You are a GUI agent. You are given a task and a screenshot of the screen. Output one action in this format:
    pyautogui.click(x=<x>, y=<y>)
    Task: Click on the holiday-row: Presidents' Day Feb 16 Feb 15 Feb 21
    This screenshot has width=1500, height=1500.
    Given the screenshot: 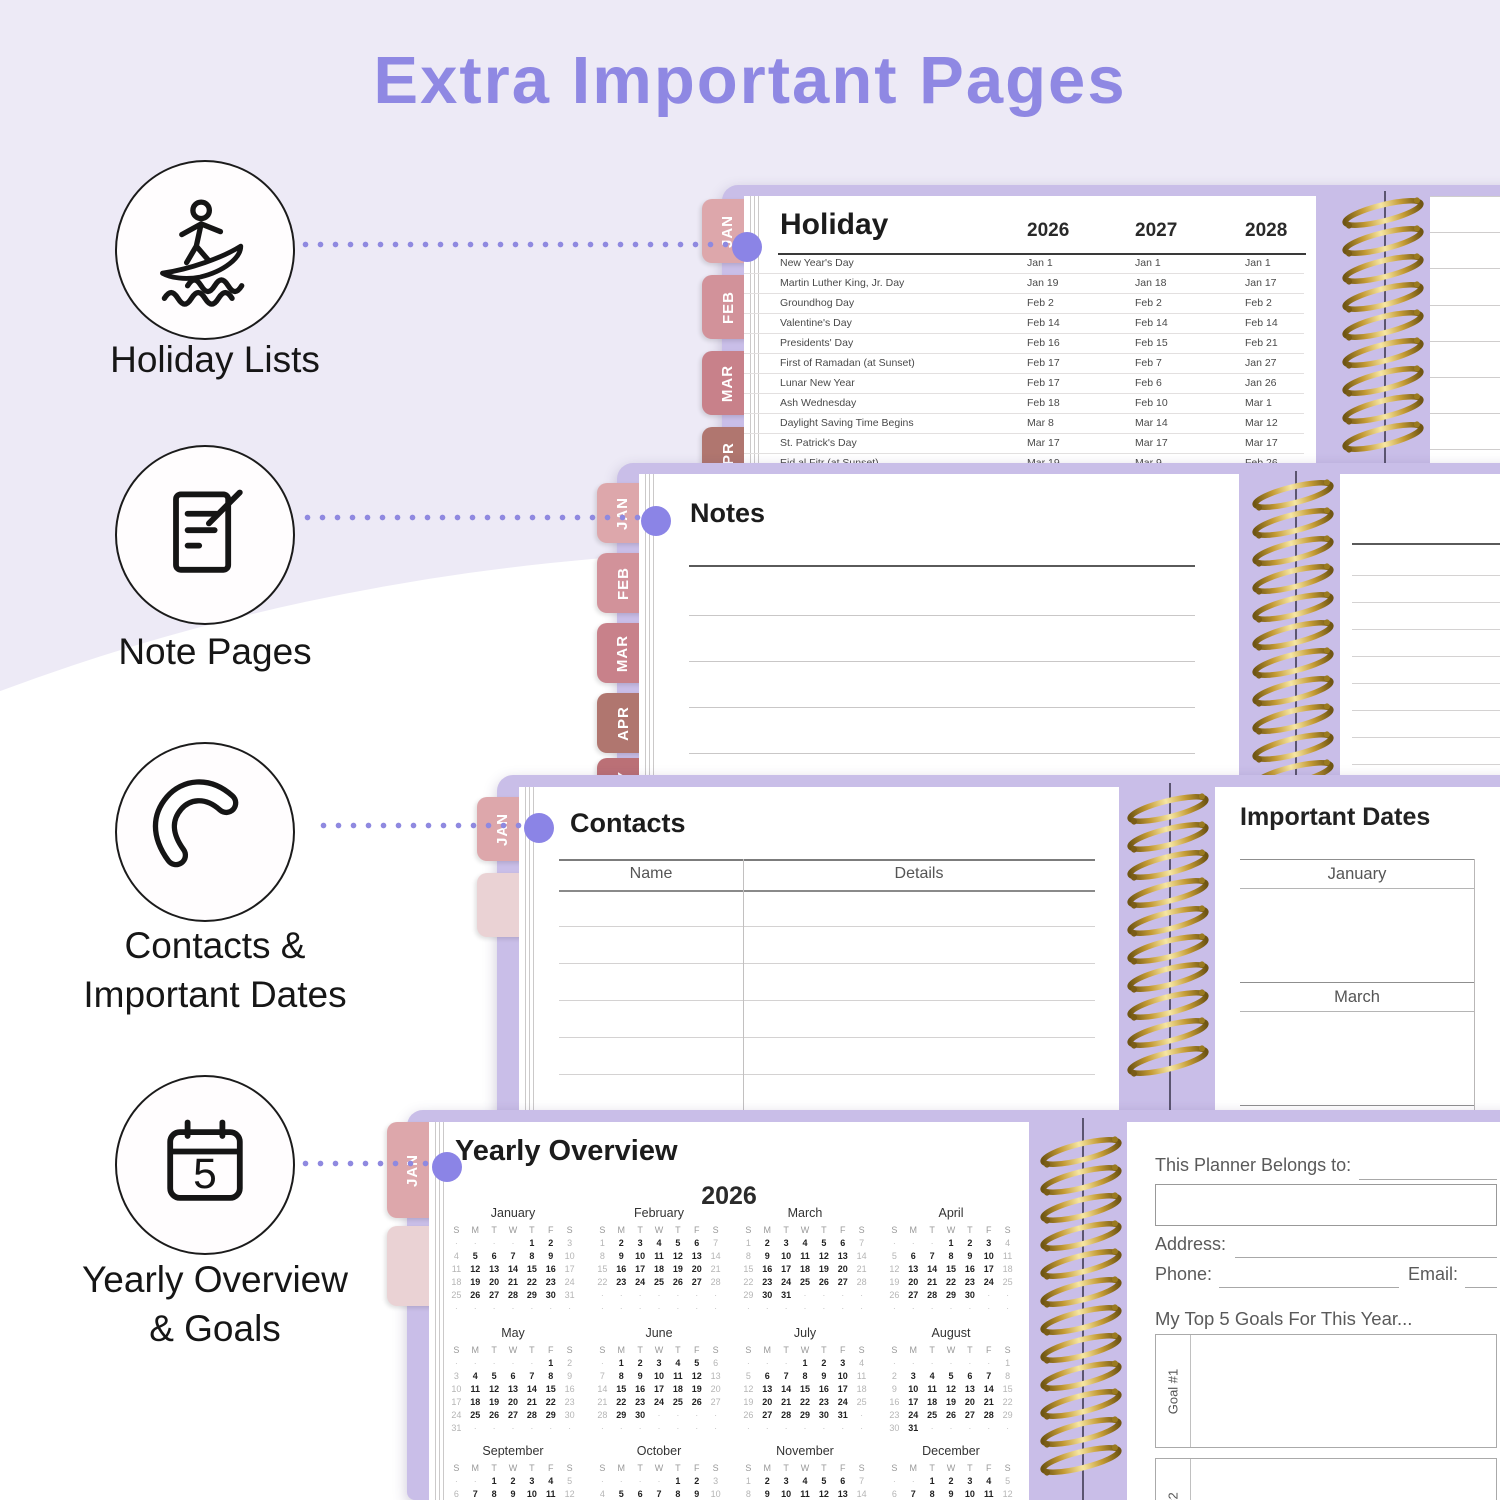 What is the action you would take?
    pyautogui.click(x=1024, y=344)
    